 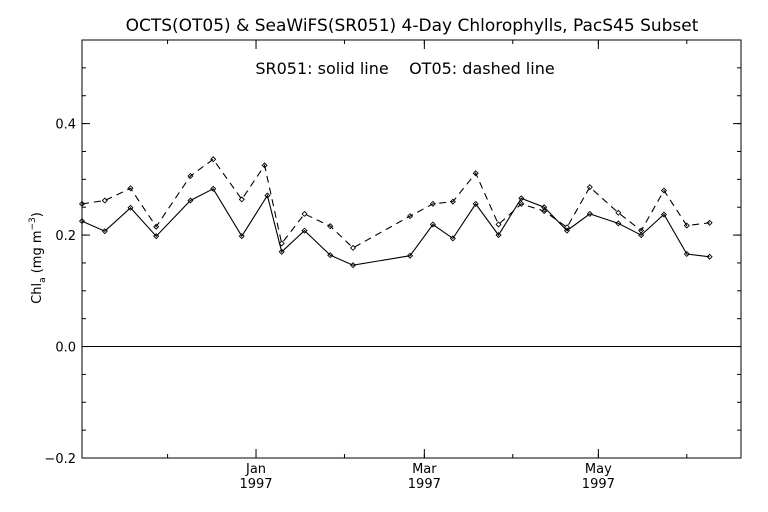 I want to click on series-line-sr051, so click(x=395, y=227).